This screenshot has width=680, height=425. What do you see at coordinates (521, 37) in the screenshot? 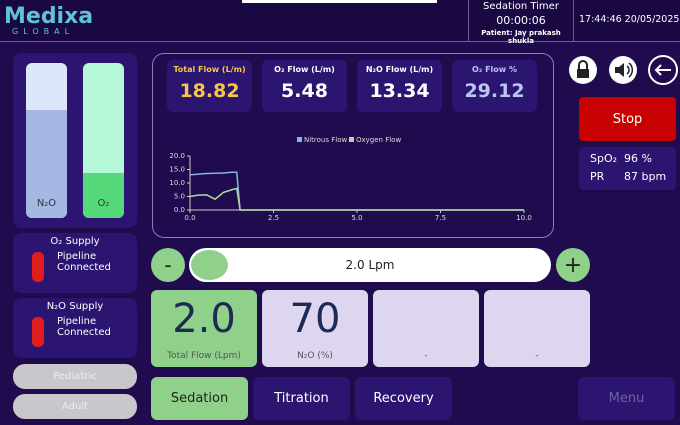
I see `patient: Patient: Jay prakash shukla` at bounding box center [521, 37].